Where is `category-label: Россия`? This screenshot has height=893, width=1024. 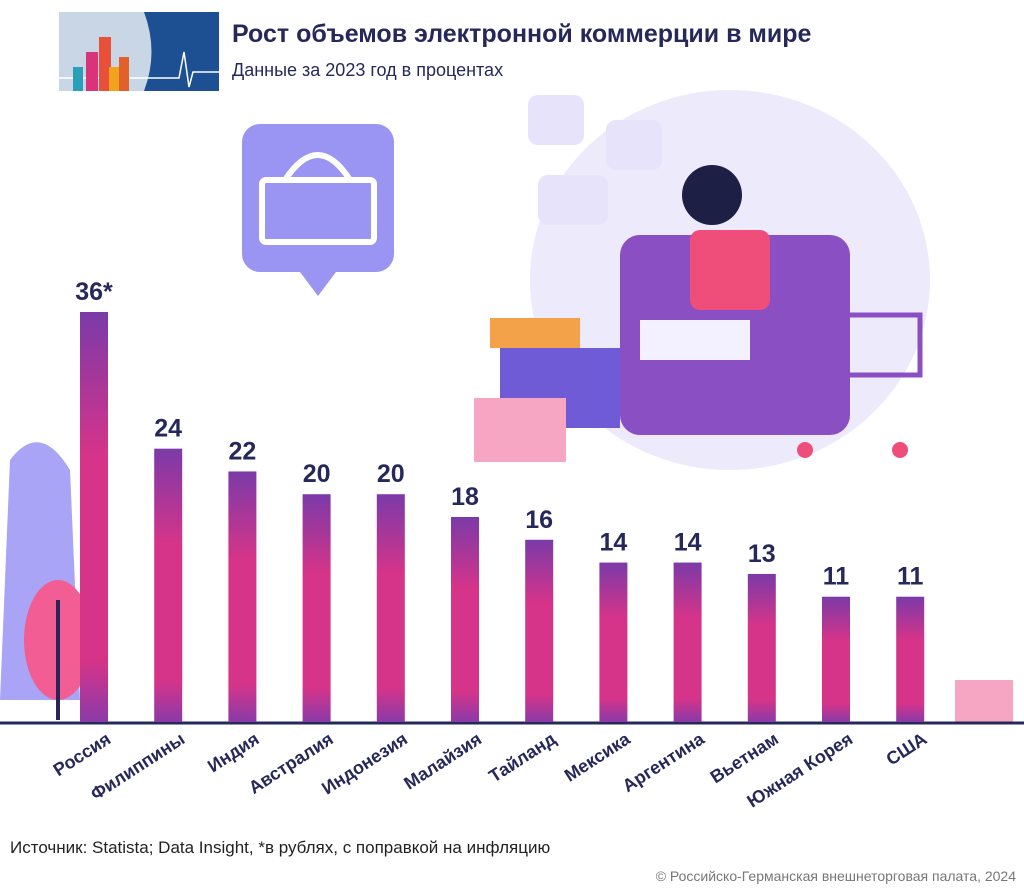
category-label: Россия is located at coordinates (82, 755).